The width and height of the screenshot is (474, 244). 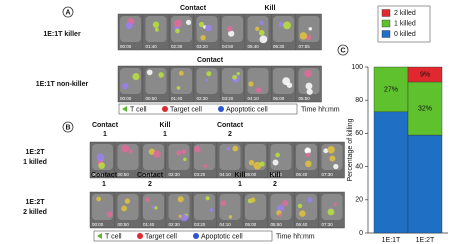 I want to click on value-label: 32%, so click(x=425, y=108).